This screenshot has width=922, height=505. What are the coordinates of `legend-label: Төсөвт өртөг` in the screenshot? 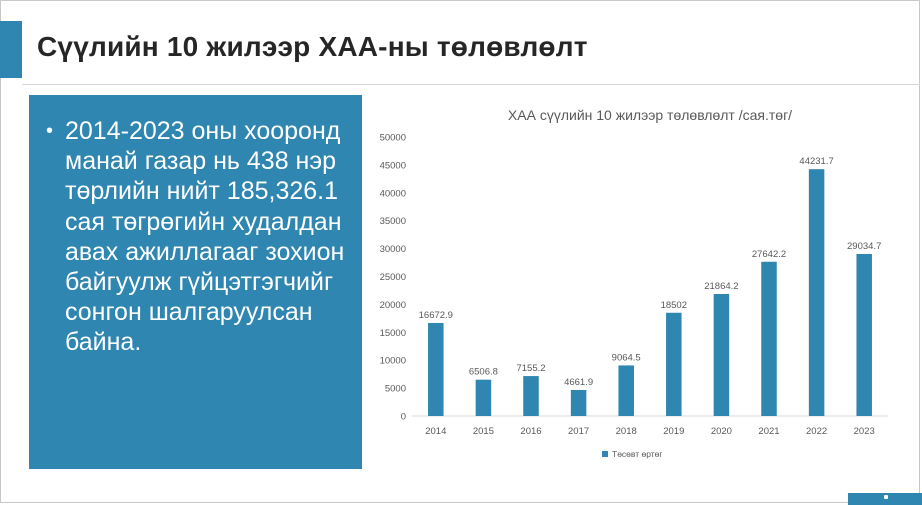 It's located at (637, 454).